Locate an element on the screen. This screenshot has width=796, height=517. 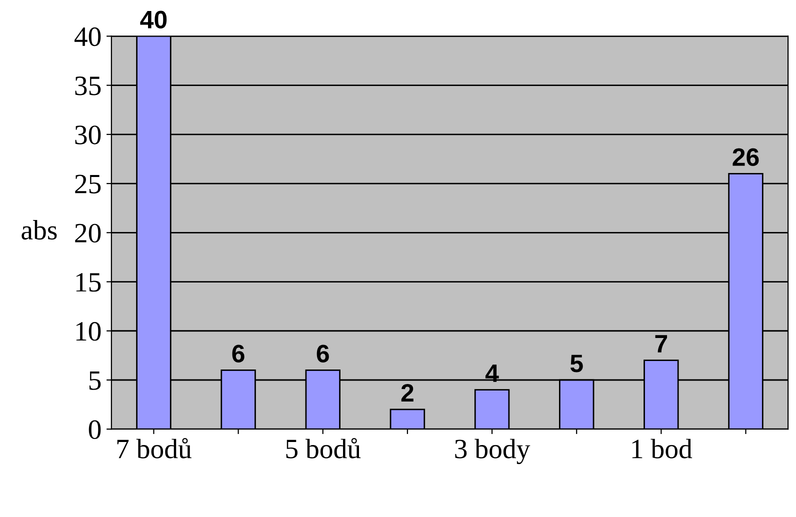
x-tick-label: 1 bod is located at coordinates (662, 448).